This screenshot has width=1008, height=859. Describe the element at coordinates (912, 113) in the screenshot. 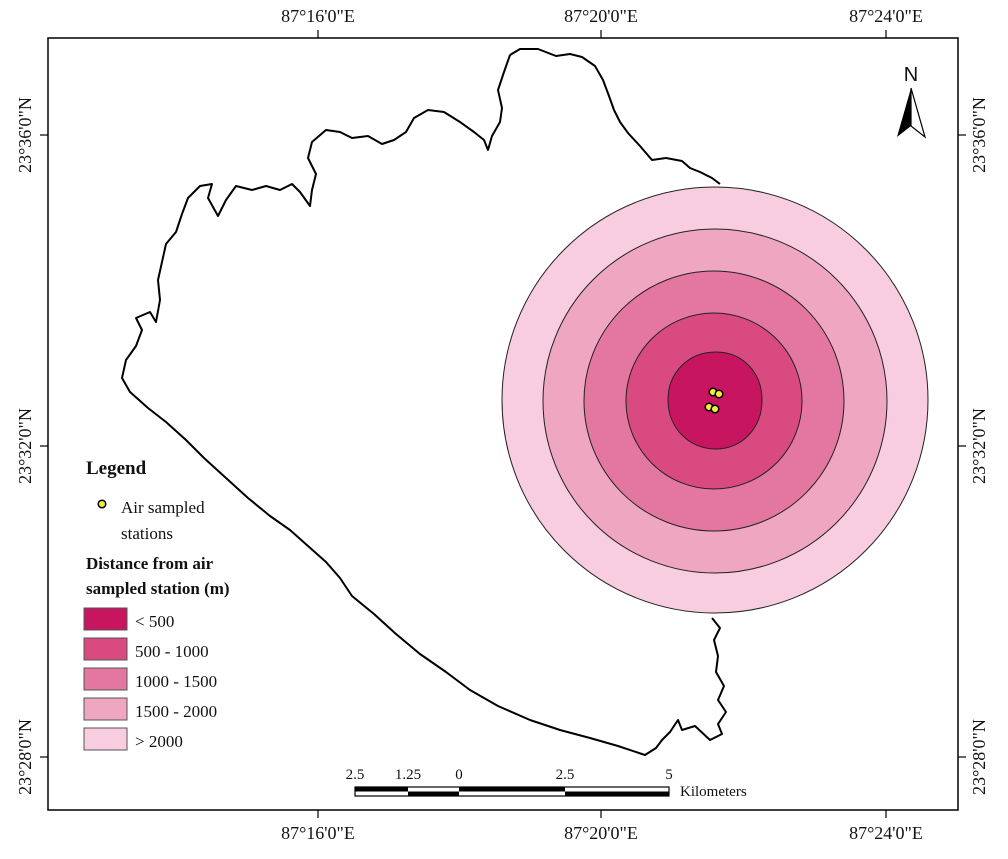

I see `north-arrow-icon` at that location.